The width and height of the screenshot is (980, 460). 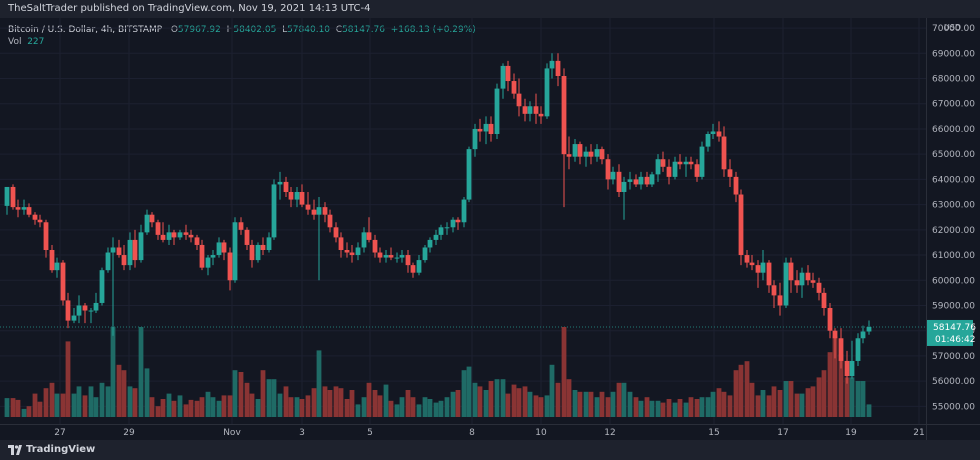 What do you see at coordinates (339, 30) in the screenshot?
I see `close-label: C` at bounding box center [339, 30].